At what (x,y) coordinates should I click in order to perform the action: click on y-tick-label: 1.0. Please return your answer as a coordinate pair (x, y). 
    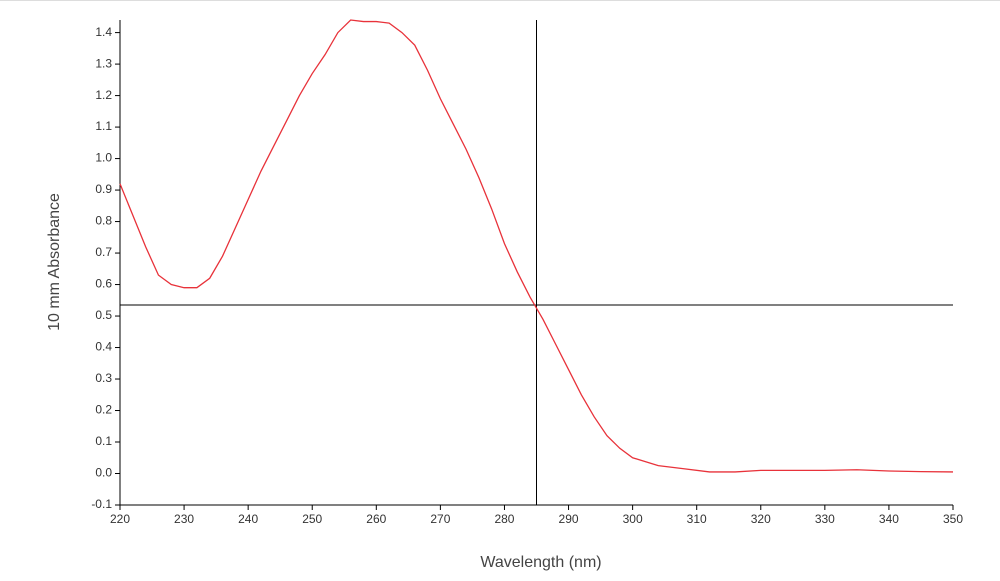
    Looking at the image, I should click on (103, 158).